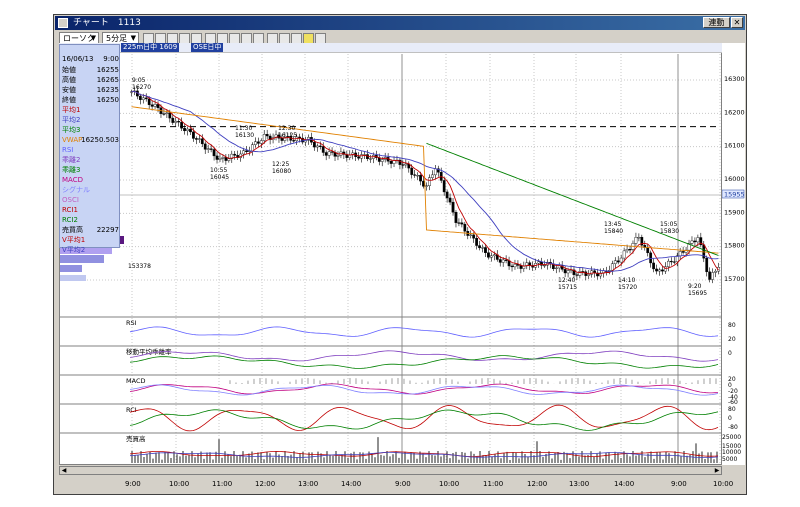  I want to click on info-row-value: 16265, so click(107, 80).